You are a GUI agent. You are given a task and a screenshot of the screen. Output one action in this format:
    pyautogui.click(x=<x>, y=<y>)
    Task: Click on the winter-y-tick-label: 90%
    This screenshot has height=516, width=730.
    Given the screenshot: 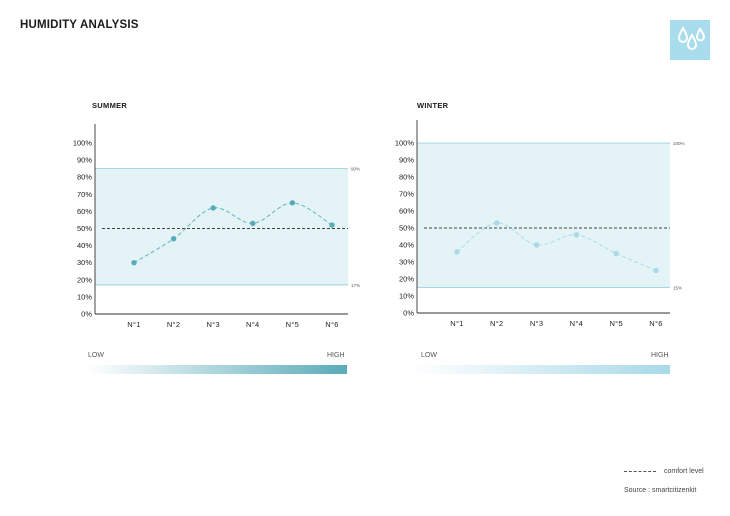 What is the action you would take?
    pyautogui.click(x=406, y=160)
    